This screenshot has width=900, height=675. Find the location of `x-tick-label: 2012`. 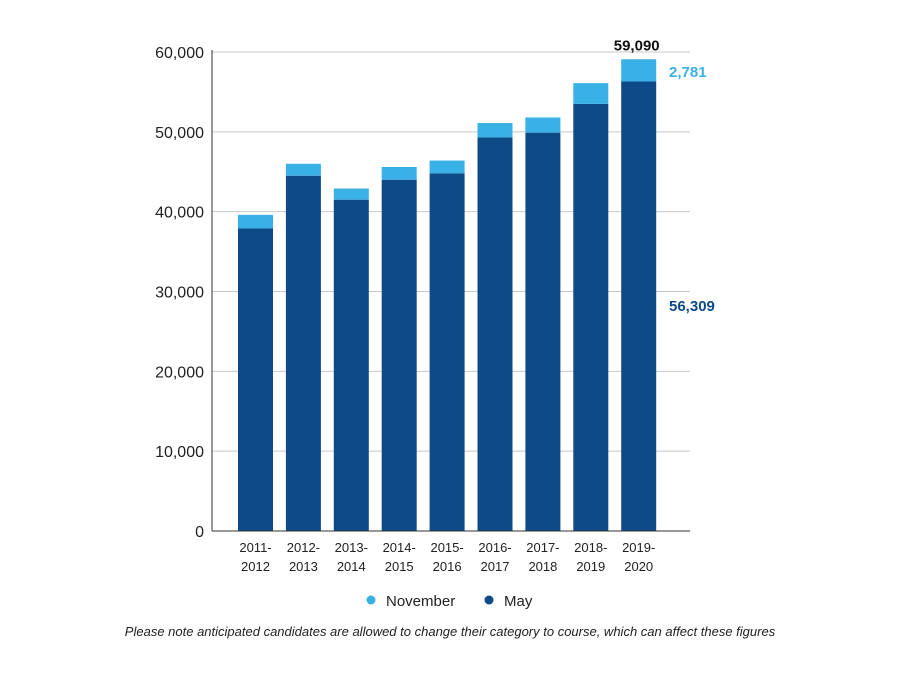

x-tick-label: 2012 is located at coordinates (255, 566).